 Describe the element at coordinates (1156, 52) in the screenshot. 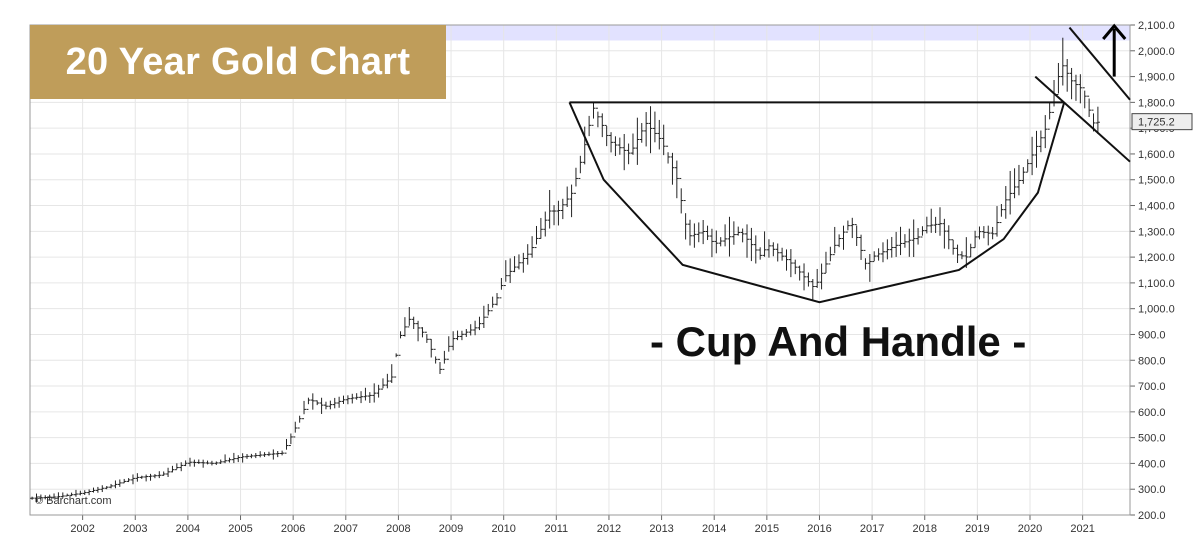

I see `y-tick-label: 2,000.0` at that location.